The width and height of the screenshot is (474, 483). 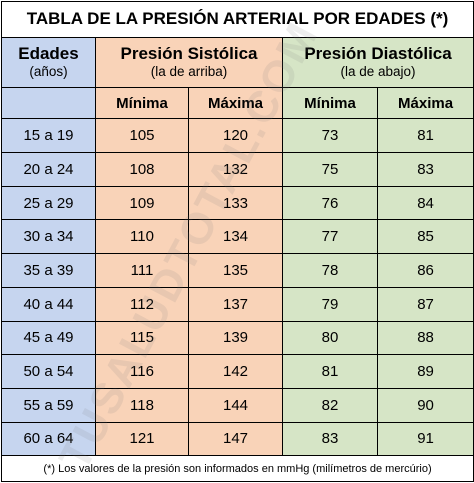 I want to click on diastolic-min-cell: 81, so click(x=330, y=371).